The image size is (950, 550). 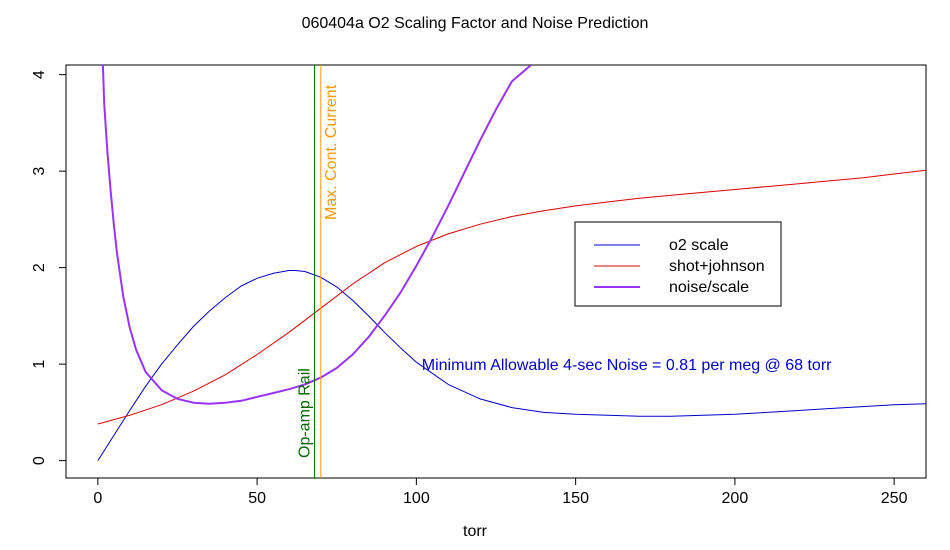 I want to click on legend: o2 scale shot+johnson noise/scale, so click(x=678, y=264).